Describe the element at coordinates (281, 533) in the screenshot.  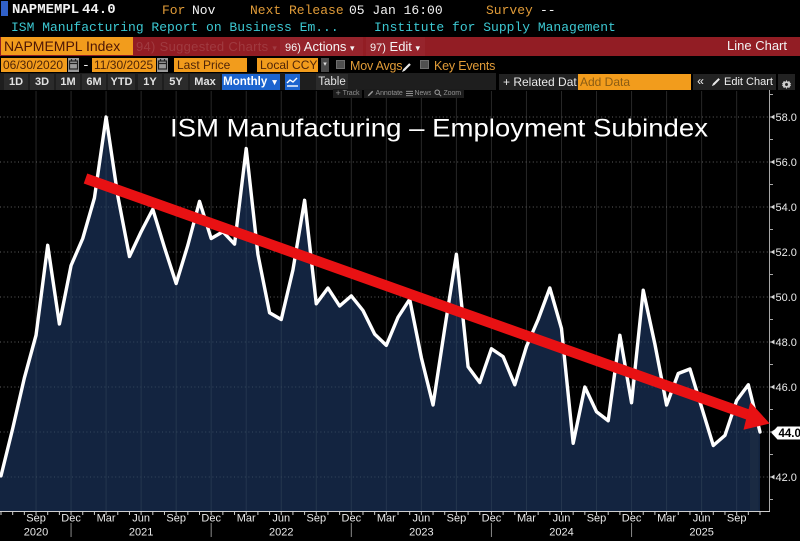
I see `svg-text: 2022` at that location.